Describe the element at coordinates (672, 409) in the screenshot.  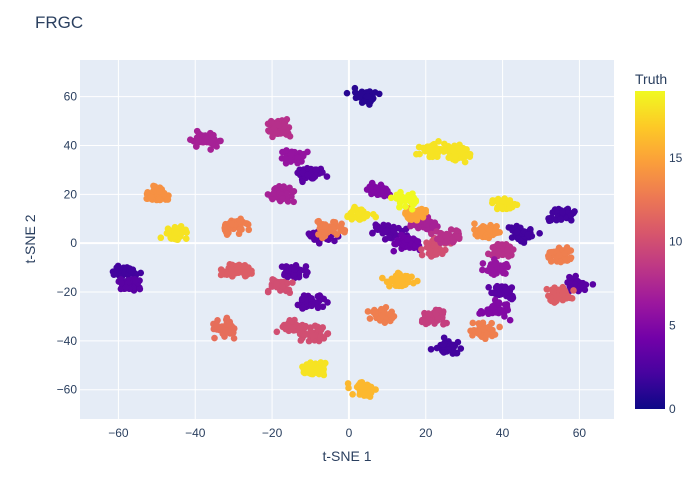
I see `colorbar-tick-label: 0` at that location.